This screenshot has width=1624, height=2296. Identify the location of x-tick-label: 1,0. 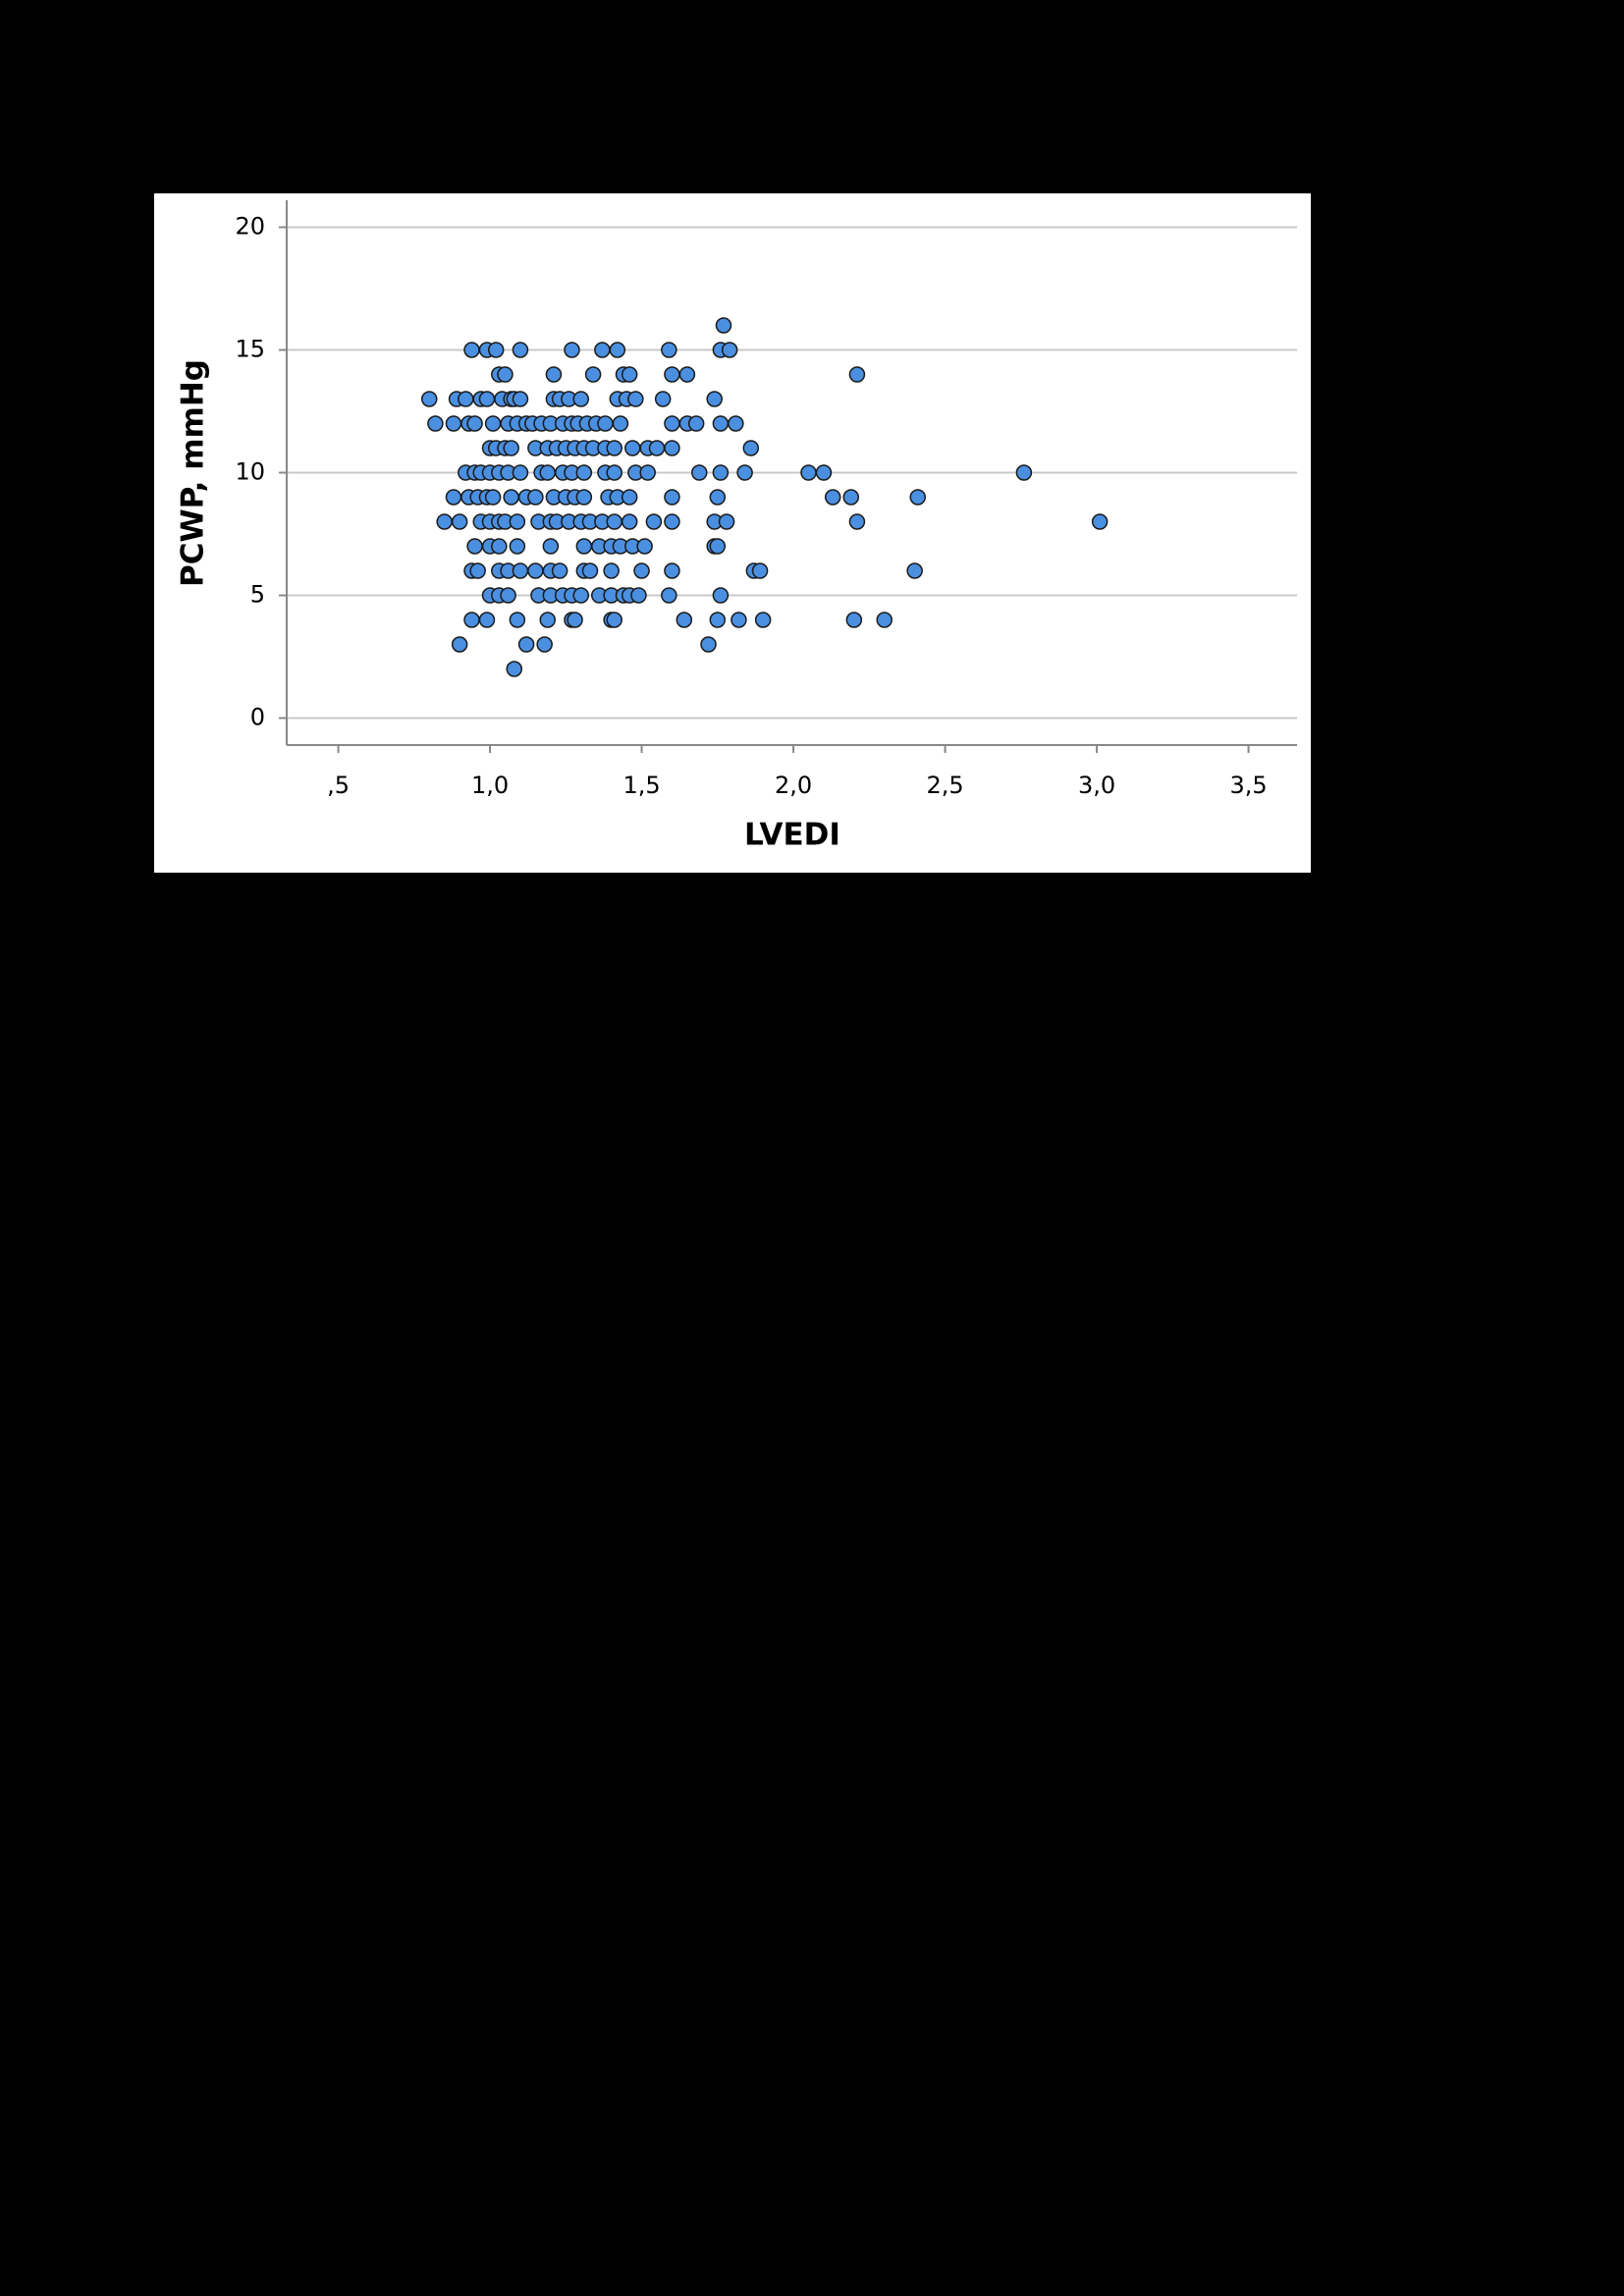
(490, 785).